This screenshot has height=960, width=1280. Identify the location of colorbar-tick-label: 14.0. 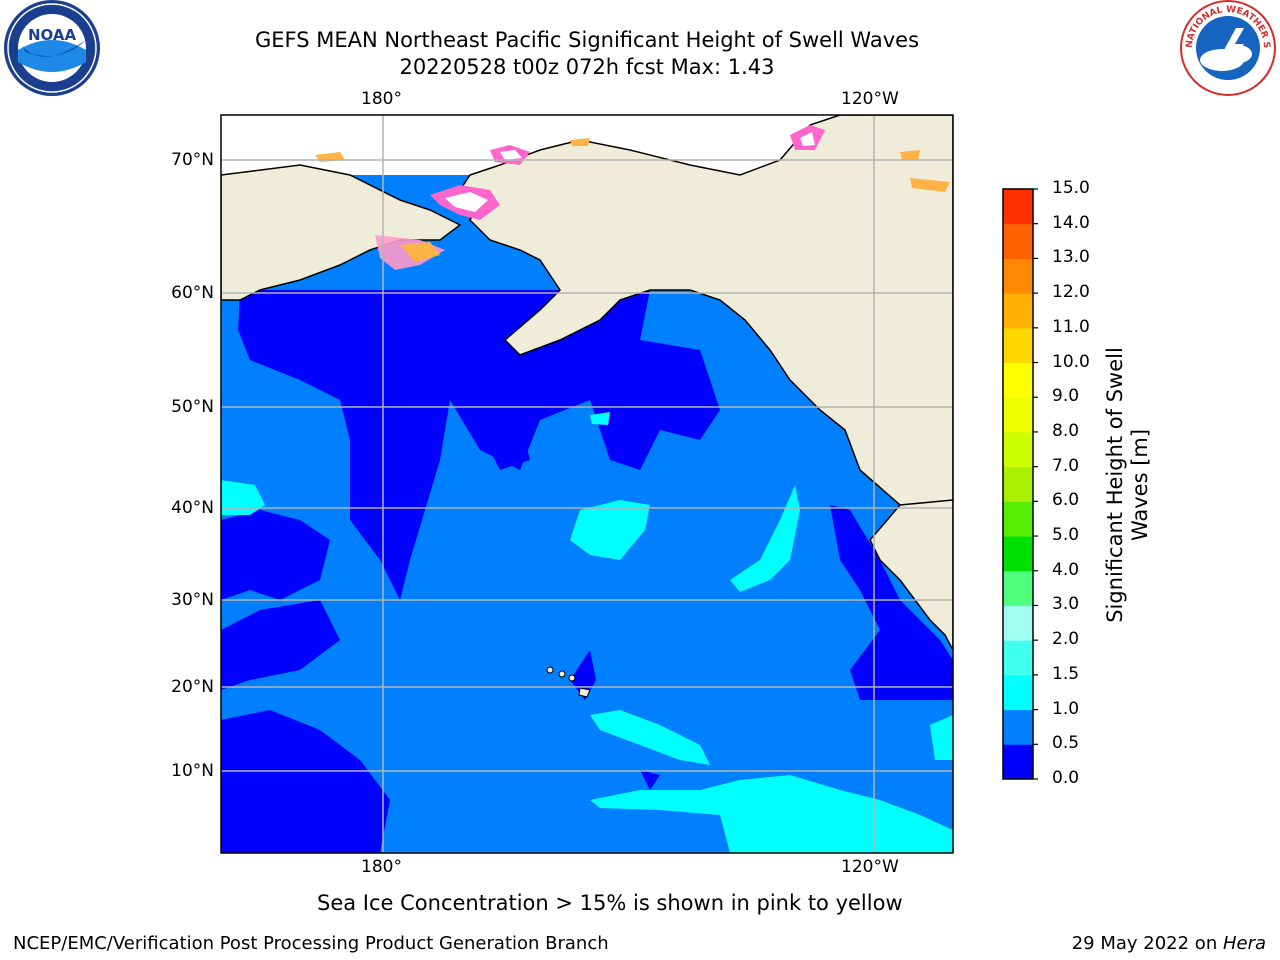
(1071, 222).